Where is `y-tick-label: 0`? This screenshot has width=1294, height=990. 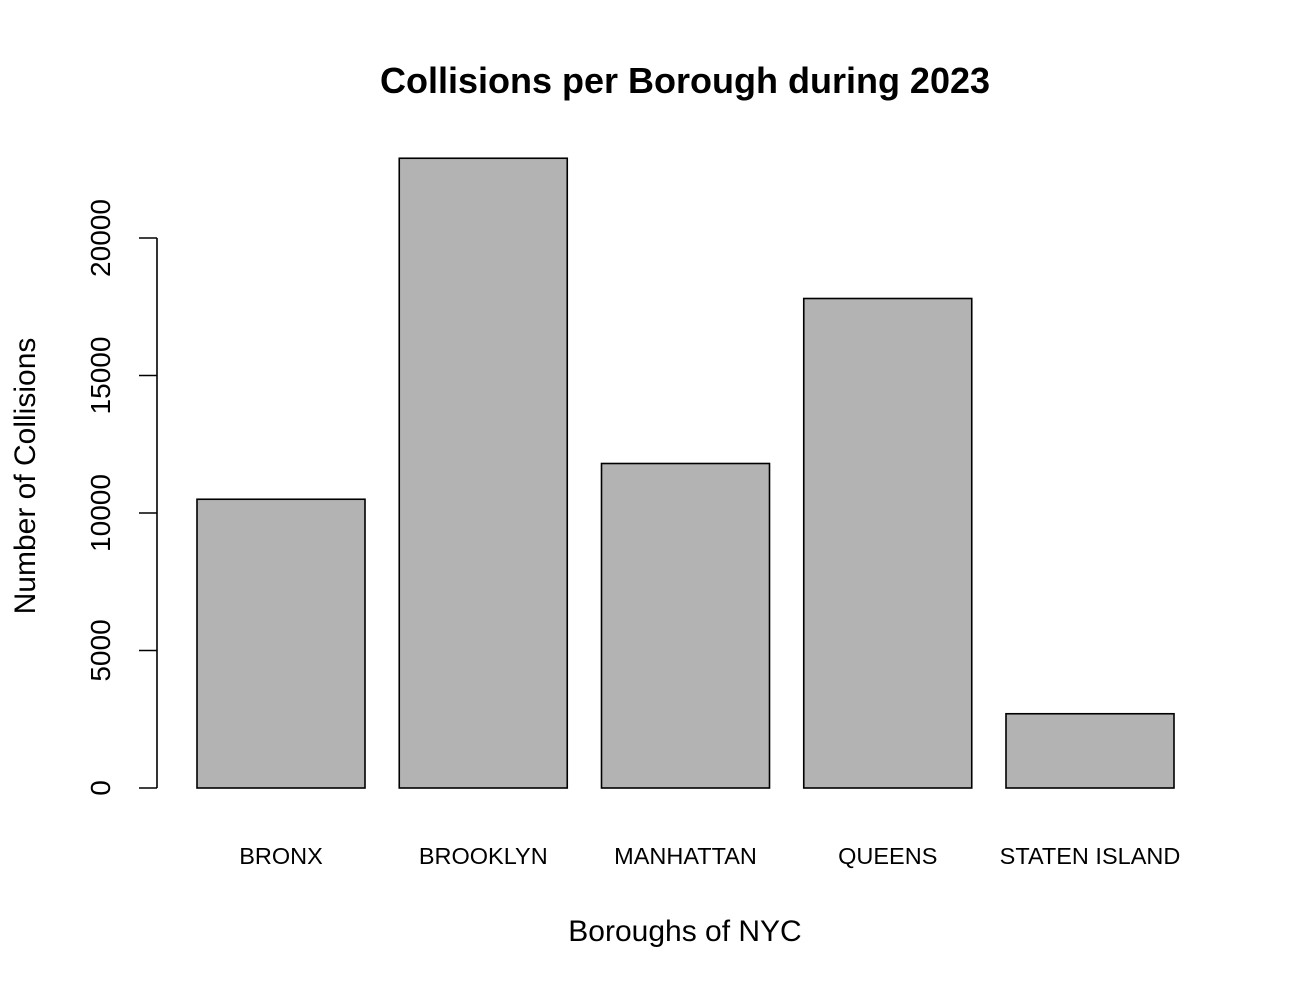
y-tick-label: 0 is located at coordinates (100, 788).